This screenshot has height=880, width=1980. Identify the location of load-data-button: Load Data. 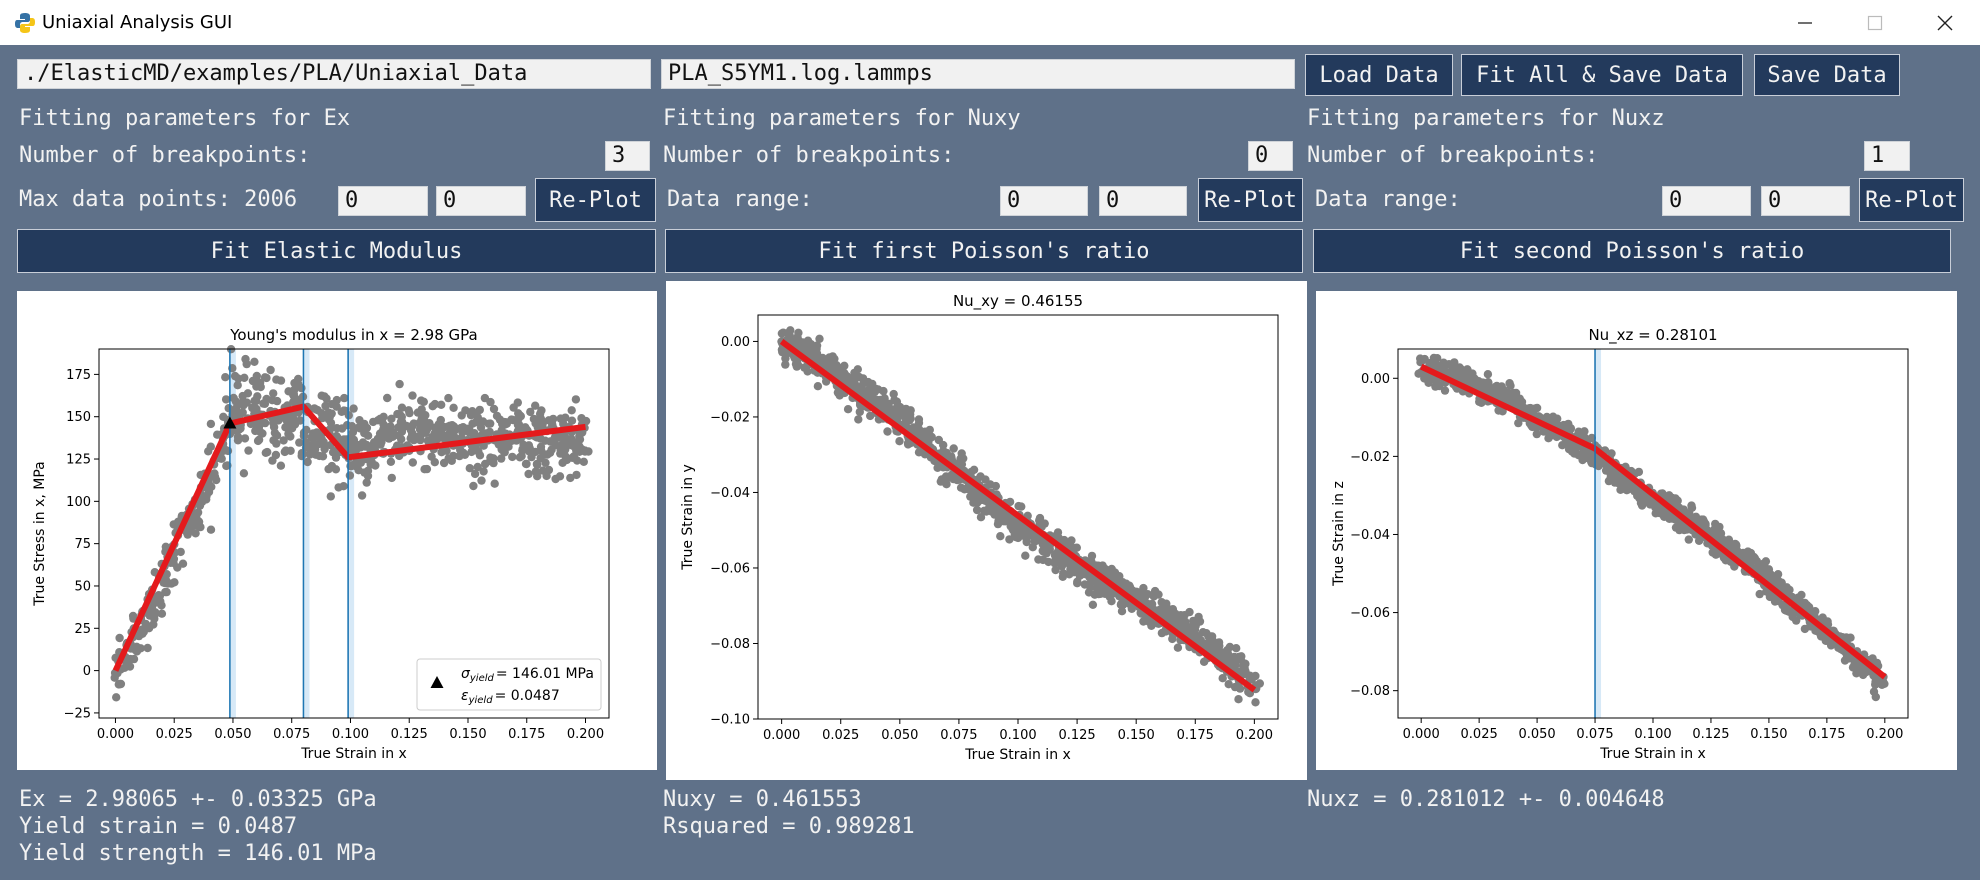
(1379, 75).